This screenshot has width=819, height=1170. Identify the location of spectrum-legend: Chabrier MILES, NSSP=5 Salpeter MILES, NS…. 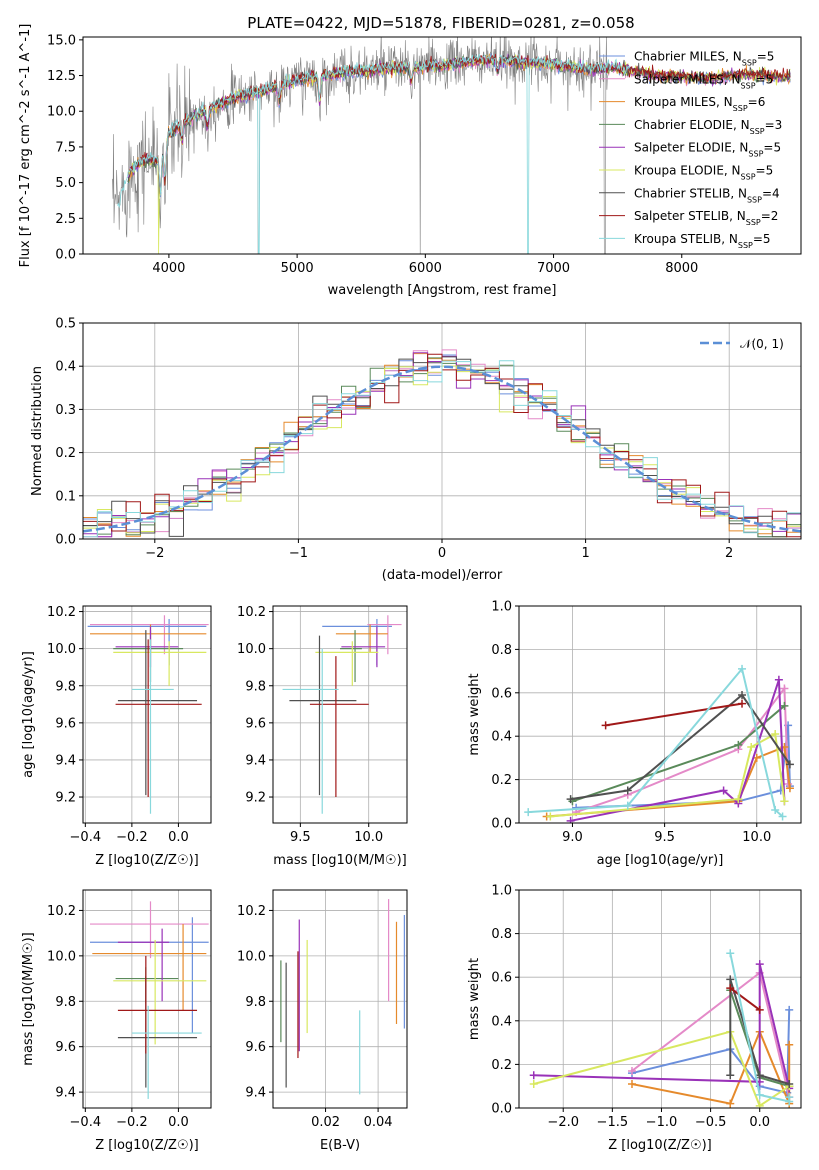
(690, 150).